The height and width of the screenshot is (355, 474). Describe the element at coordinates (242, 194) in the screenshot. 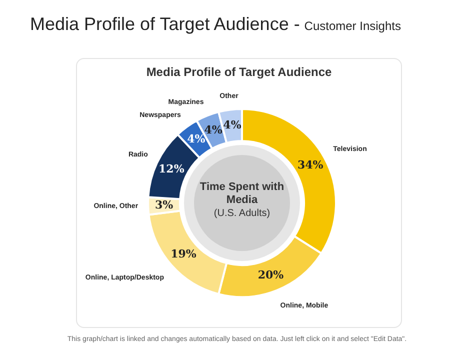

I see `text: Time Spent with Media` at that location.